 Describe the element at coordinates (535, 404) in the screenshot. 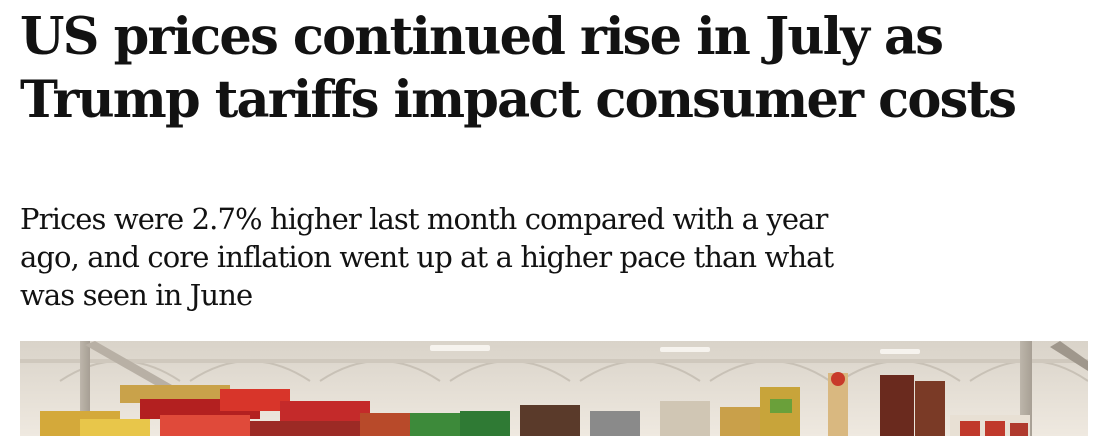

I see `product-shelves` at that location.